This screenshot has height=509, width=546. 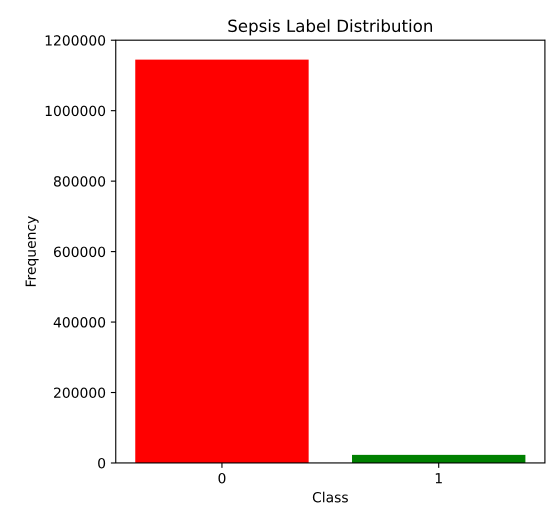 What do you see at coordinates (80, 322) in the screenshot?
I see `y-tick-label: 400000` at bounding box center [80, 322].